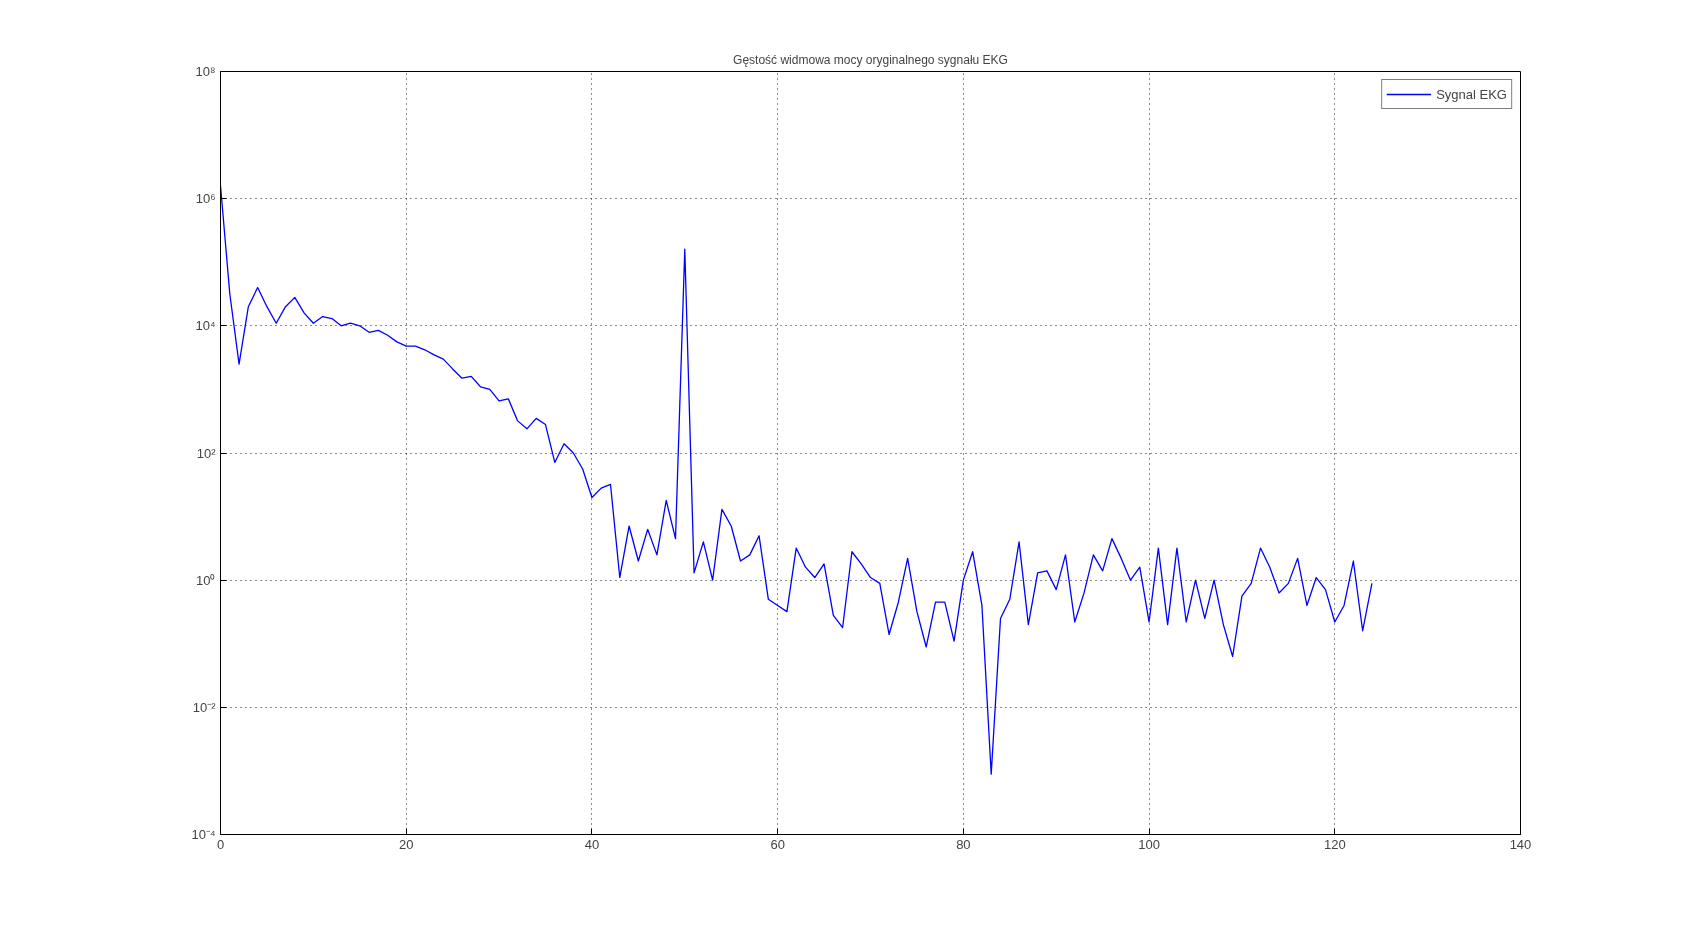 This screenshot has width=1681, height=938. What do you see at coordinates (963, 844) in the screenshot?
I see `x-tick-label: 80` at bounding box center [963, 844].